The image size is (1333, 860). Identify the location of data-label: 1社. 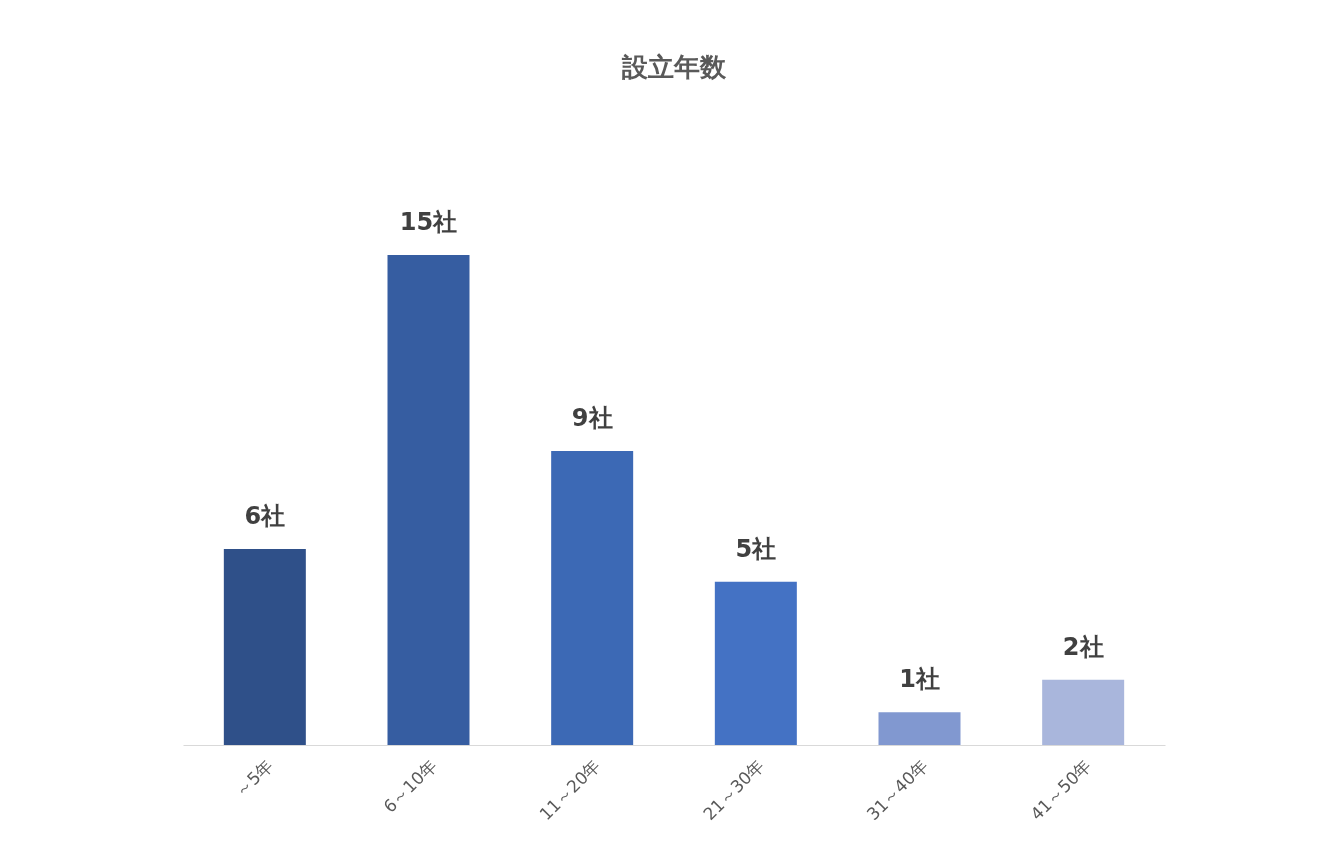
(919, 679).